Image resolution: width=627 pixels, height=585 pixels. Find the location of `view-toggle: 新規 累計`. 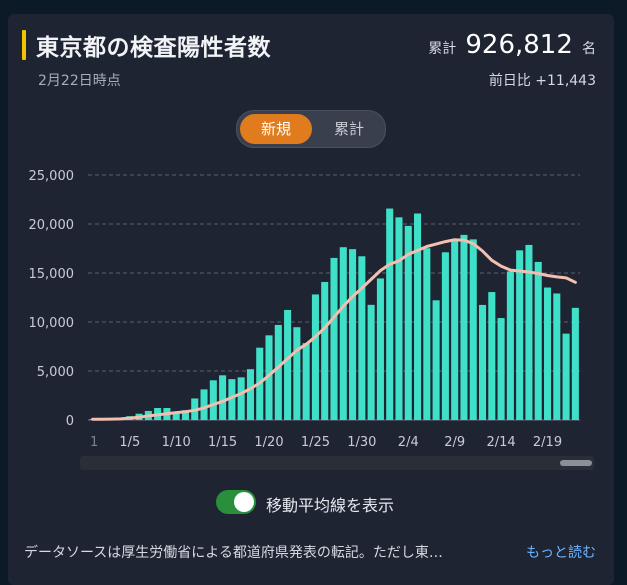

view-toggle: 新規 累計 is located at coordinates (311, 129).